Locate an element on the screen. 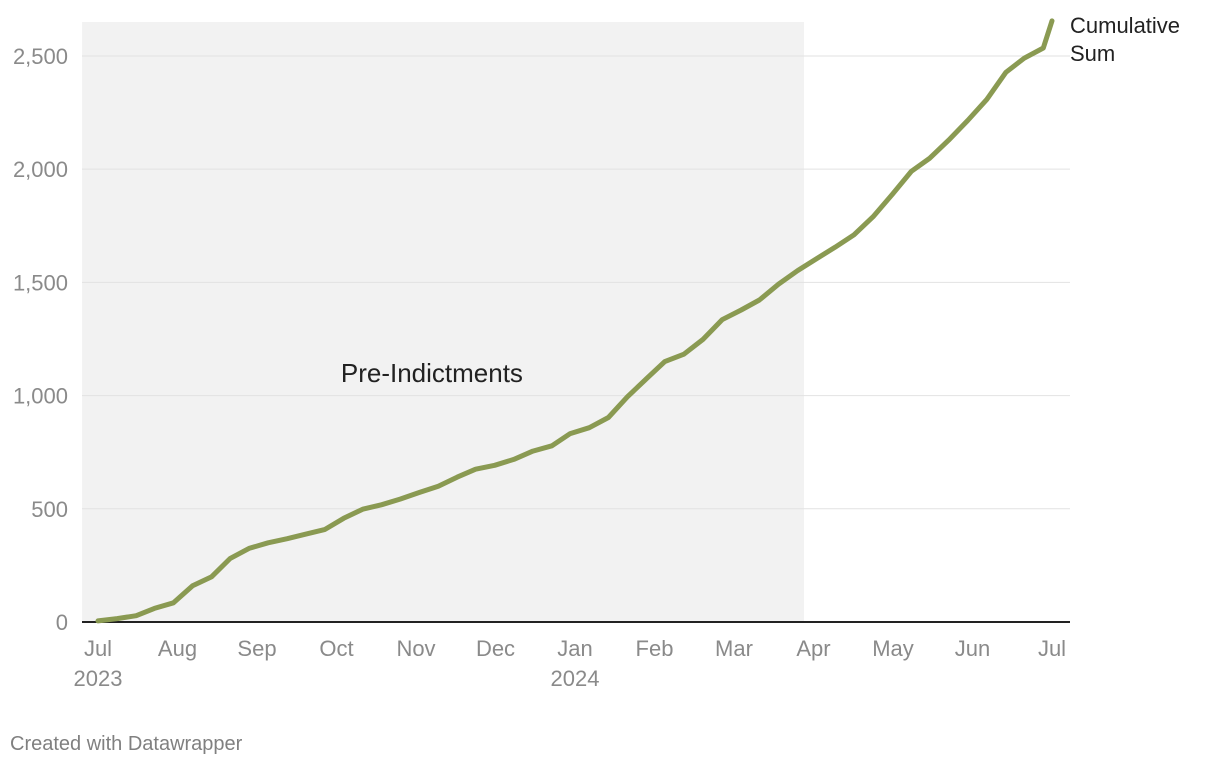  series-label-line-1: Cumulative is located at coordinates (1125, 25).